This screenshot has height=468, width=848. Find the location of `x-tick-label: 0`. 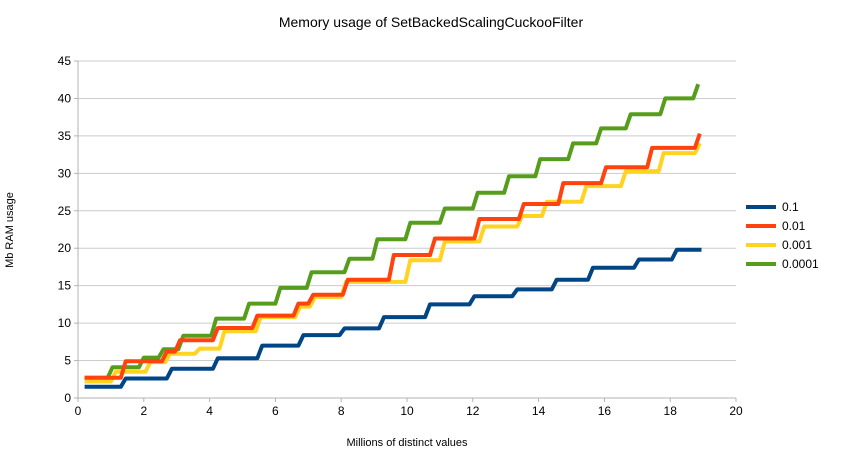

x-tick-label: 0 is located at coordinates (78, 411).